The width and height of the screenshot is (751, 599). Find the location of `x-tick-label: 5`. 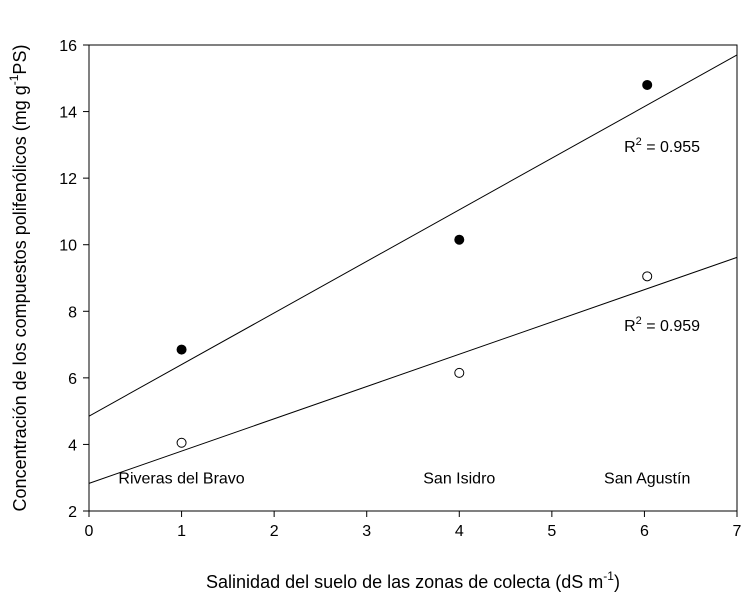

x-tick-label: 5 is located at coordinates (551, 531).